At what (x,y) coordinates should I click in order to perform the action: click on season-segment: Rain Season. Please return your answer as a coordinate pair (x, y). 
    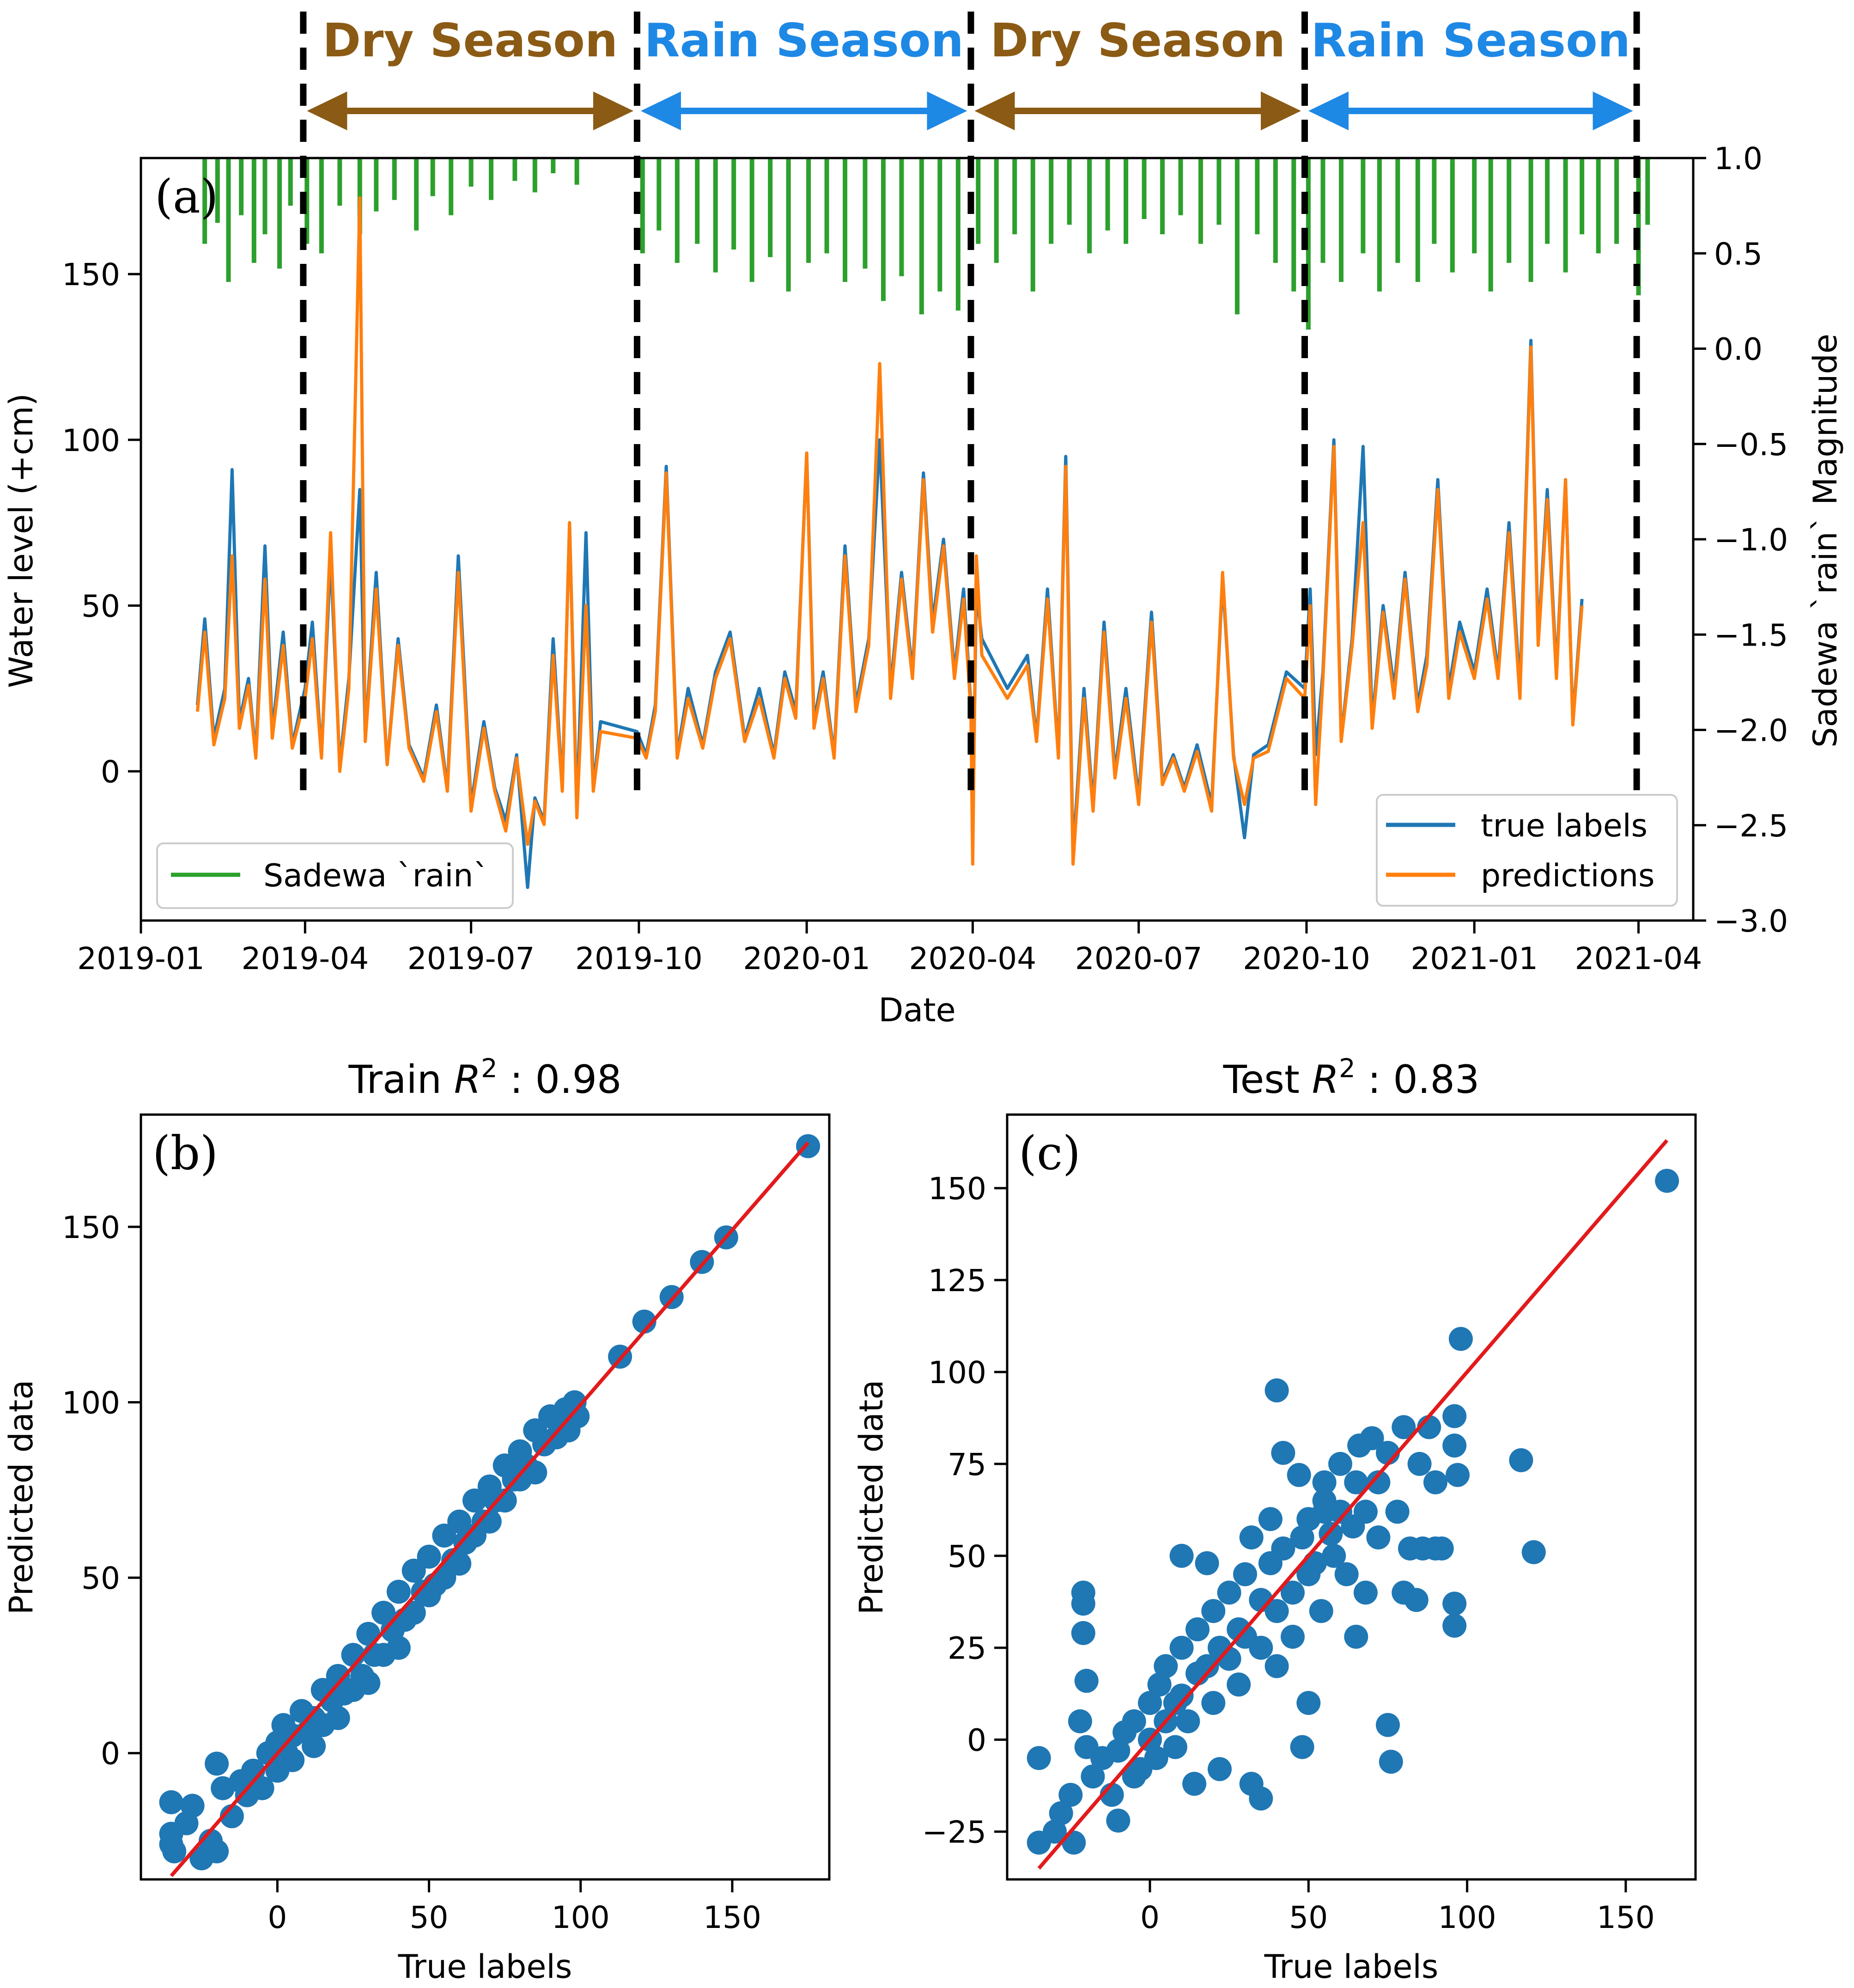
    Looking at the image, I should click on (1470, 71).